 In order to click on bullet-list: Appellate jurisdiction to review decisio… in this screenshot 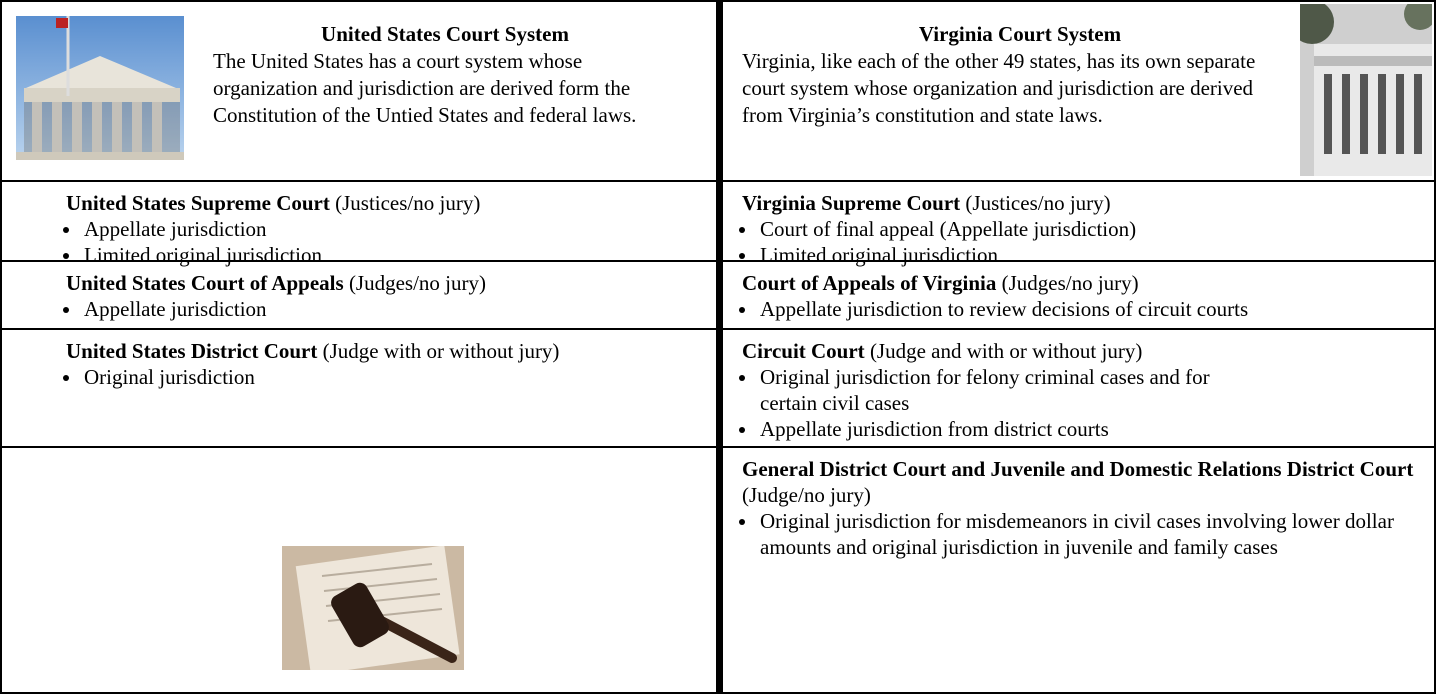, I will do `click(1087, 309)`.